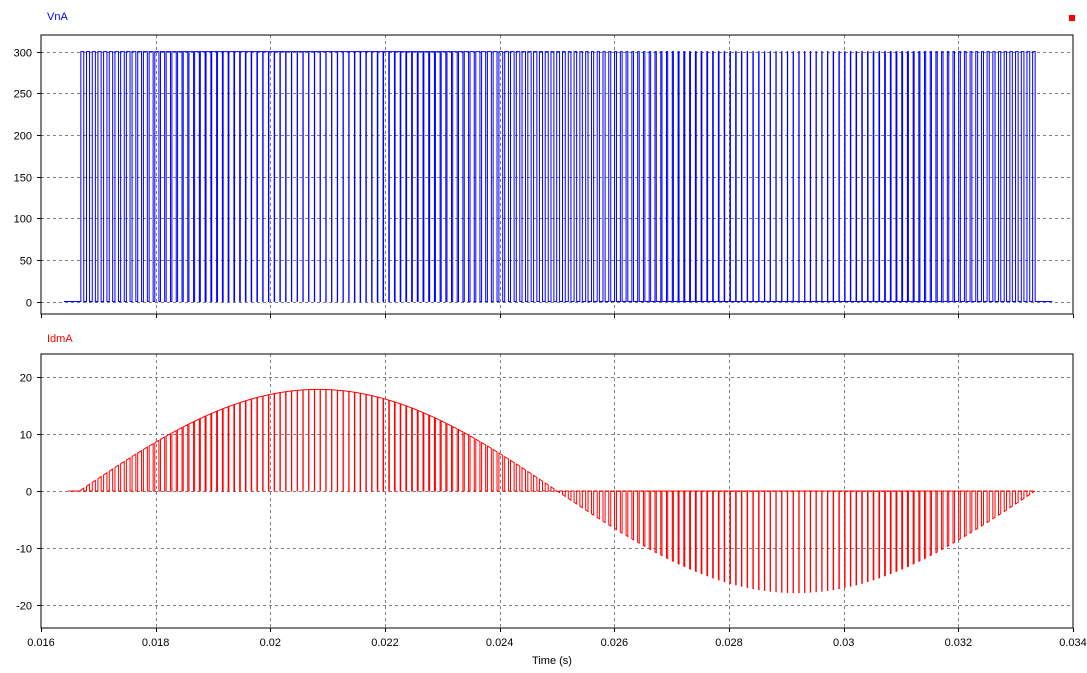  What do you see at coordinates (385, 643) in the screenshot?
I see `x-tick-label: 0.022` at bounding box center [385, 643].